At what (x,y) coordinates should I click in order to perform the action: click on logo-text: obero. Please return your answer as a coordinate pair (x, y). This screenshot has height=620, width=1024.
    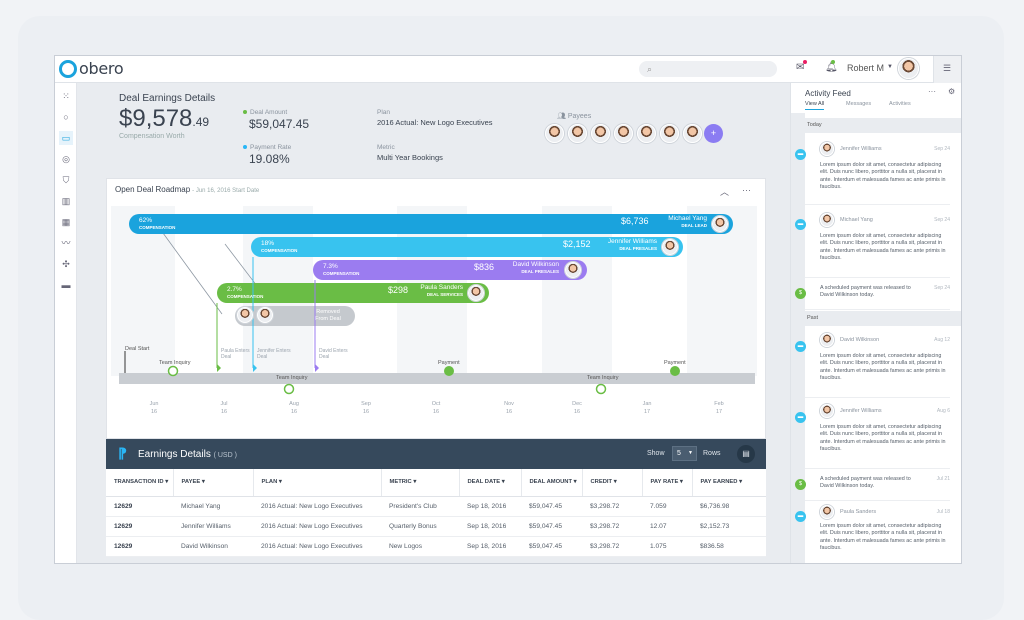
    Looking at the image, I should click on (101, 68).